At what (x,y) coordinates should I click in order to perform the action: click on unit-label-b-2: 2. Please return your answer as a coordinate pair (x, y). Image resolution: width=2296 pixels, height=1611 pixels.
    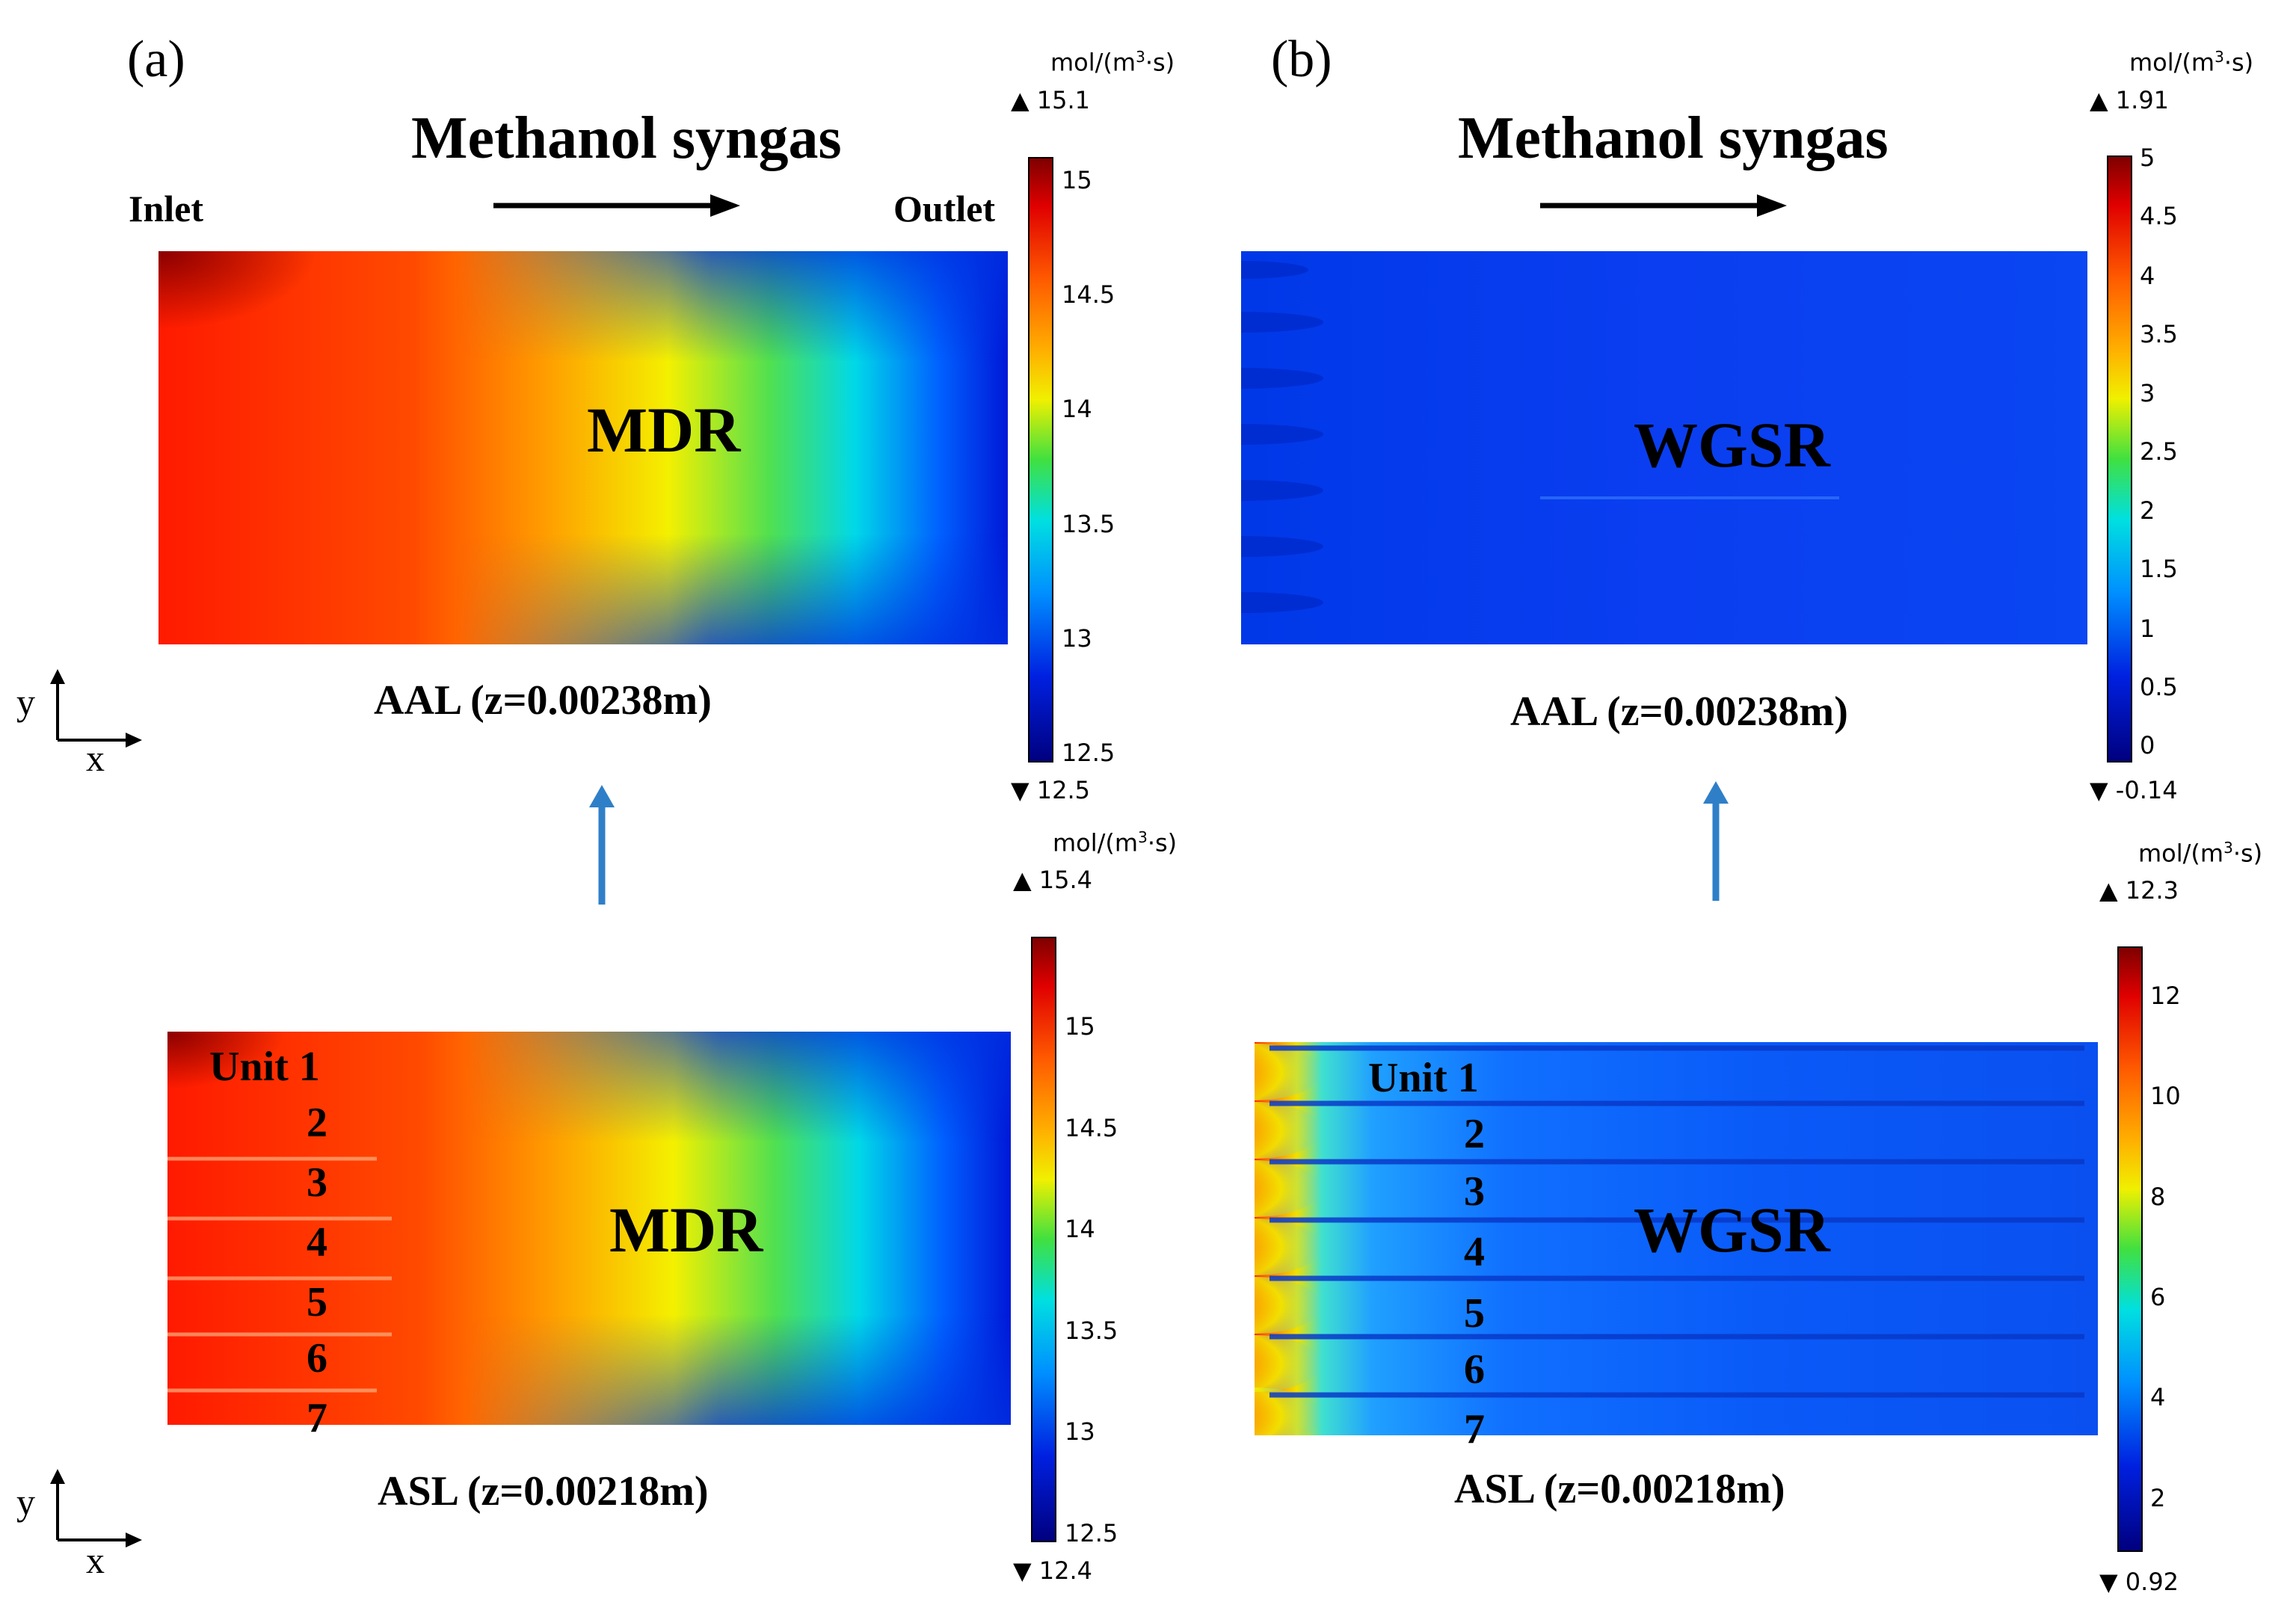
    Looking at the image, I should click on (1474, 1134).